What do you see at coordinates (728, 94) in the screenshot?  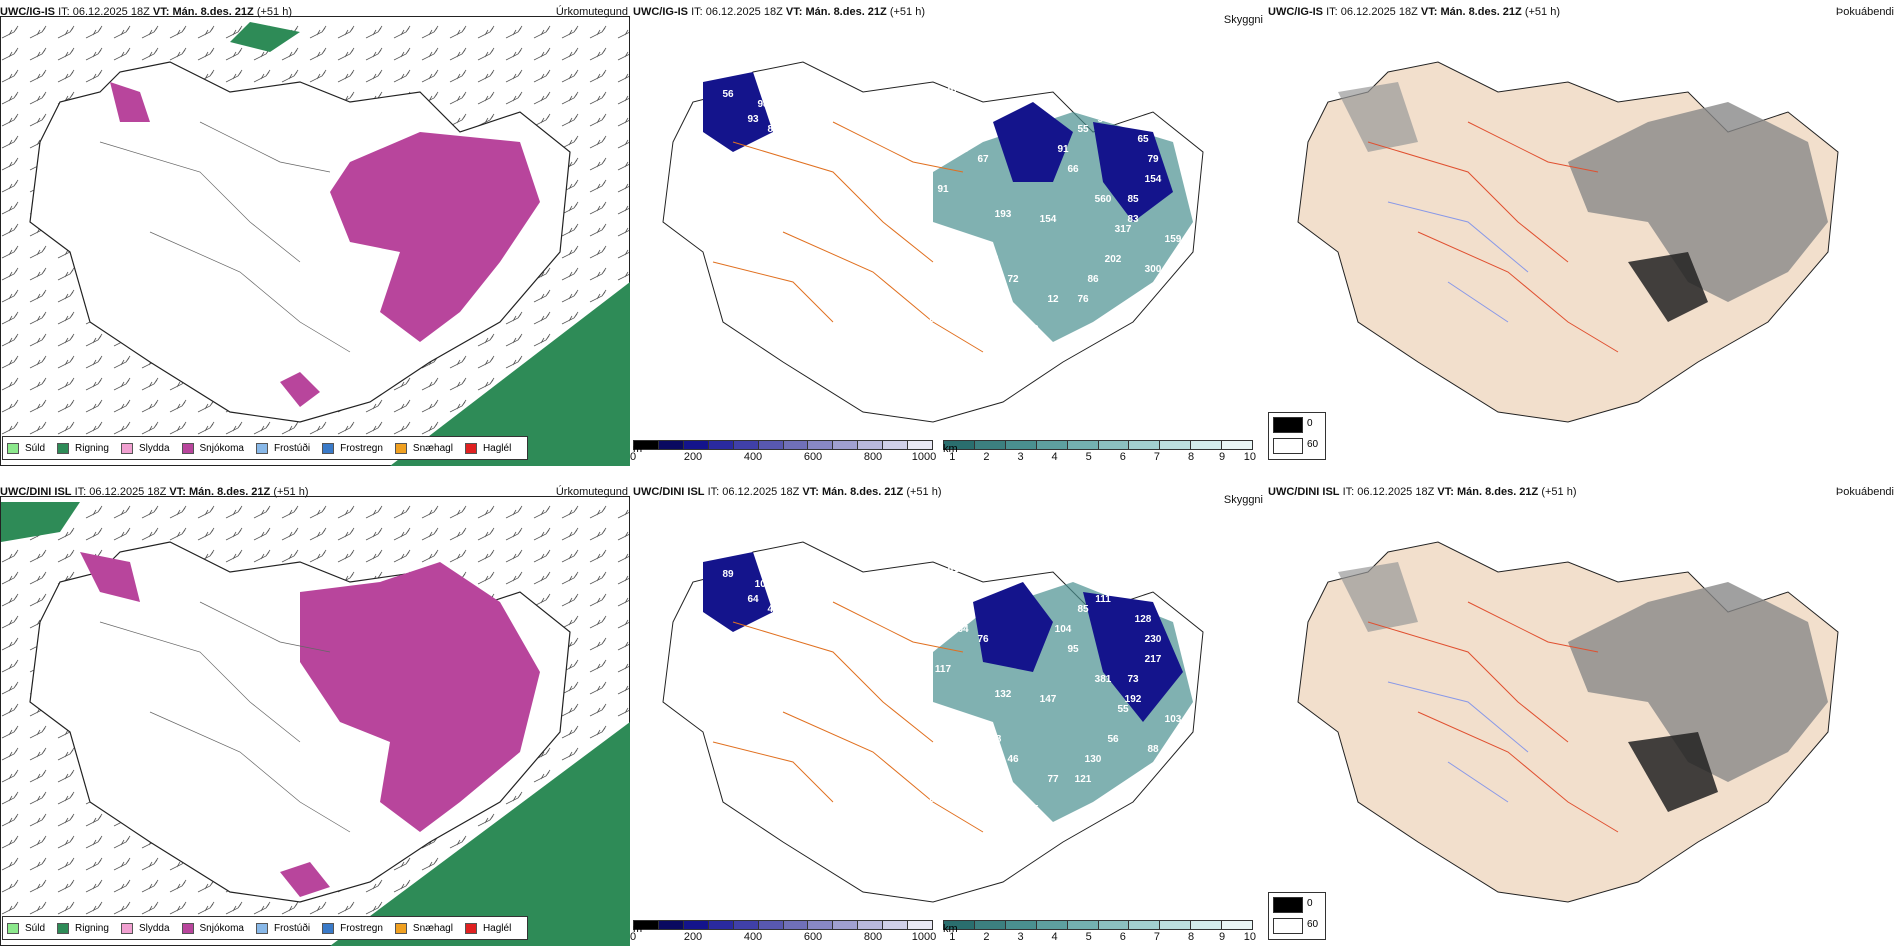 I see `cloud-base-value: 56` at bounding box center [728, 94].